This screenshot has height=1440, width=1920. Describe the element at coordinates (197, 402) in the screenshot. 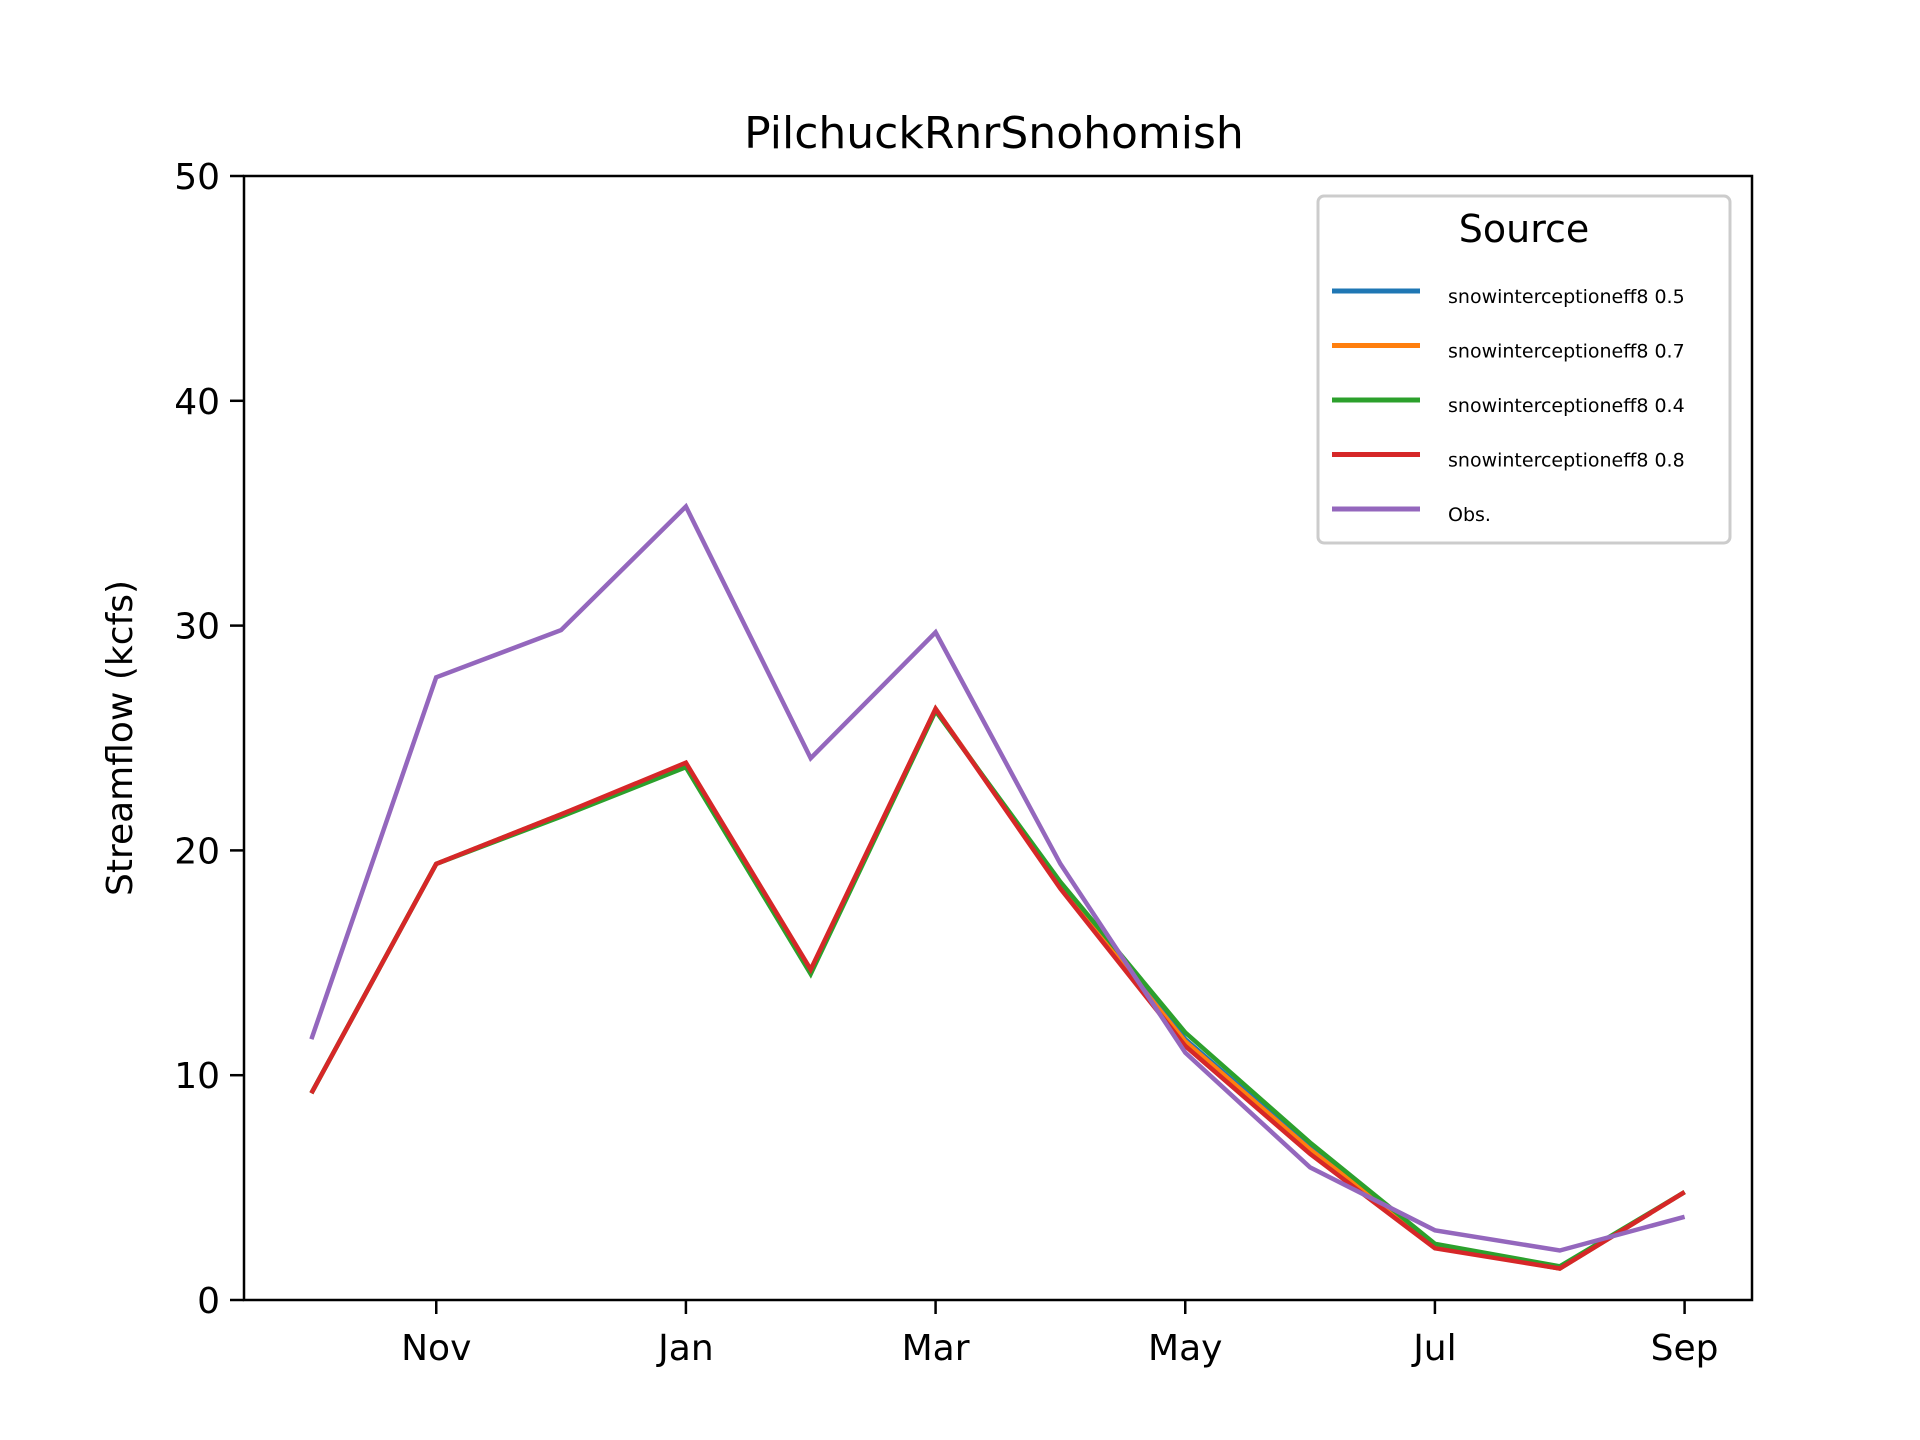

I see `y-tick-label: 40` at that location.